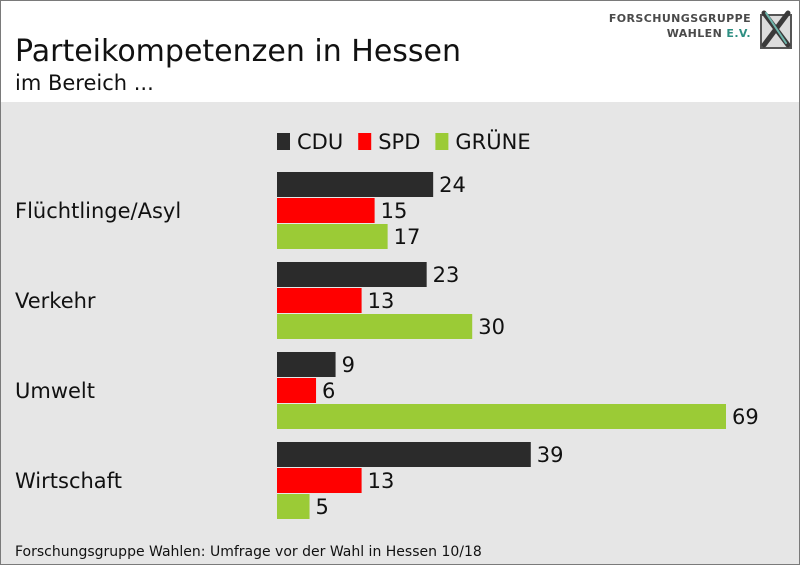 The width and height of the screenshot is (800, 565). What do you see at coordinates (399, 142) in the screenshot?
I see `legend-label-spd: SPD` at bounding box center [399, 142].